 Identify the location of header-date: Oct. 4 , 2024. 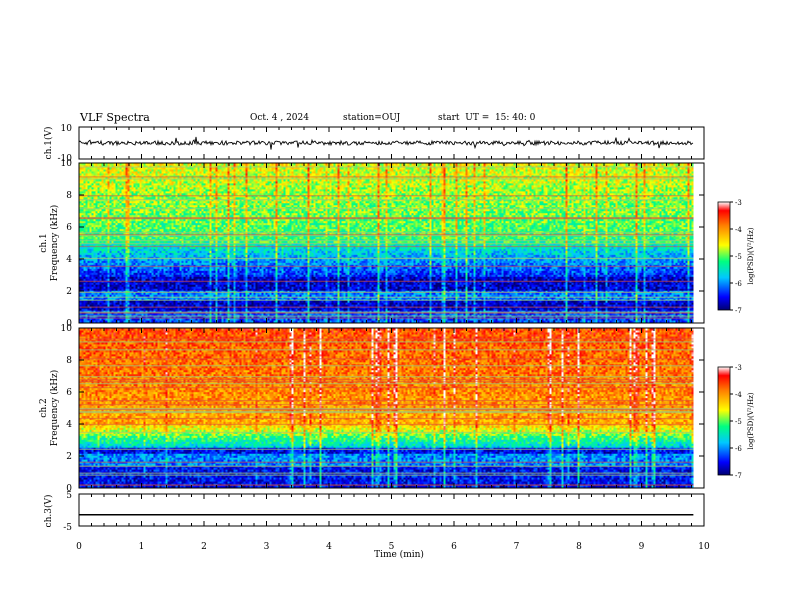
(279, 118).